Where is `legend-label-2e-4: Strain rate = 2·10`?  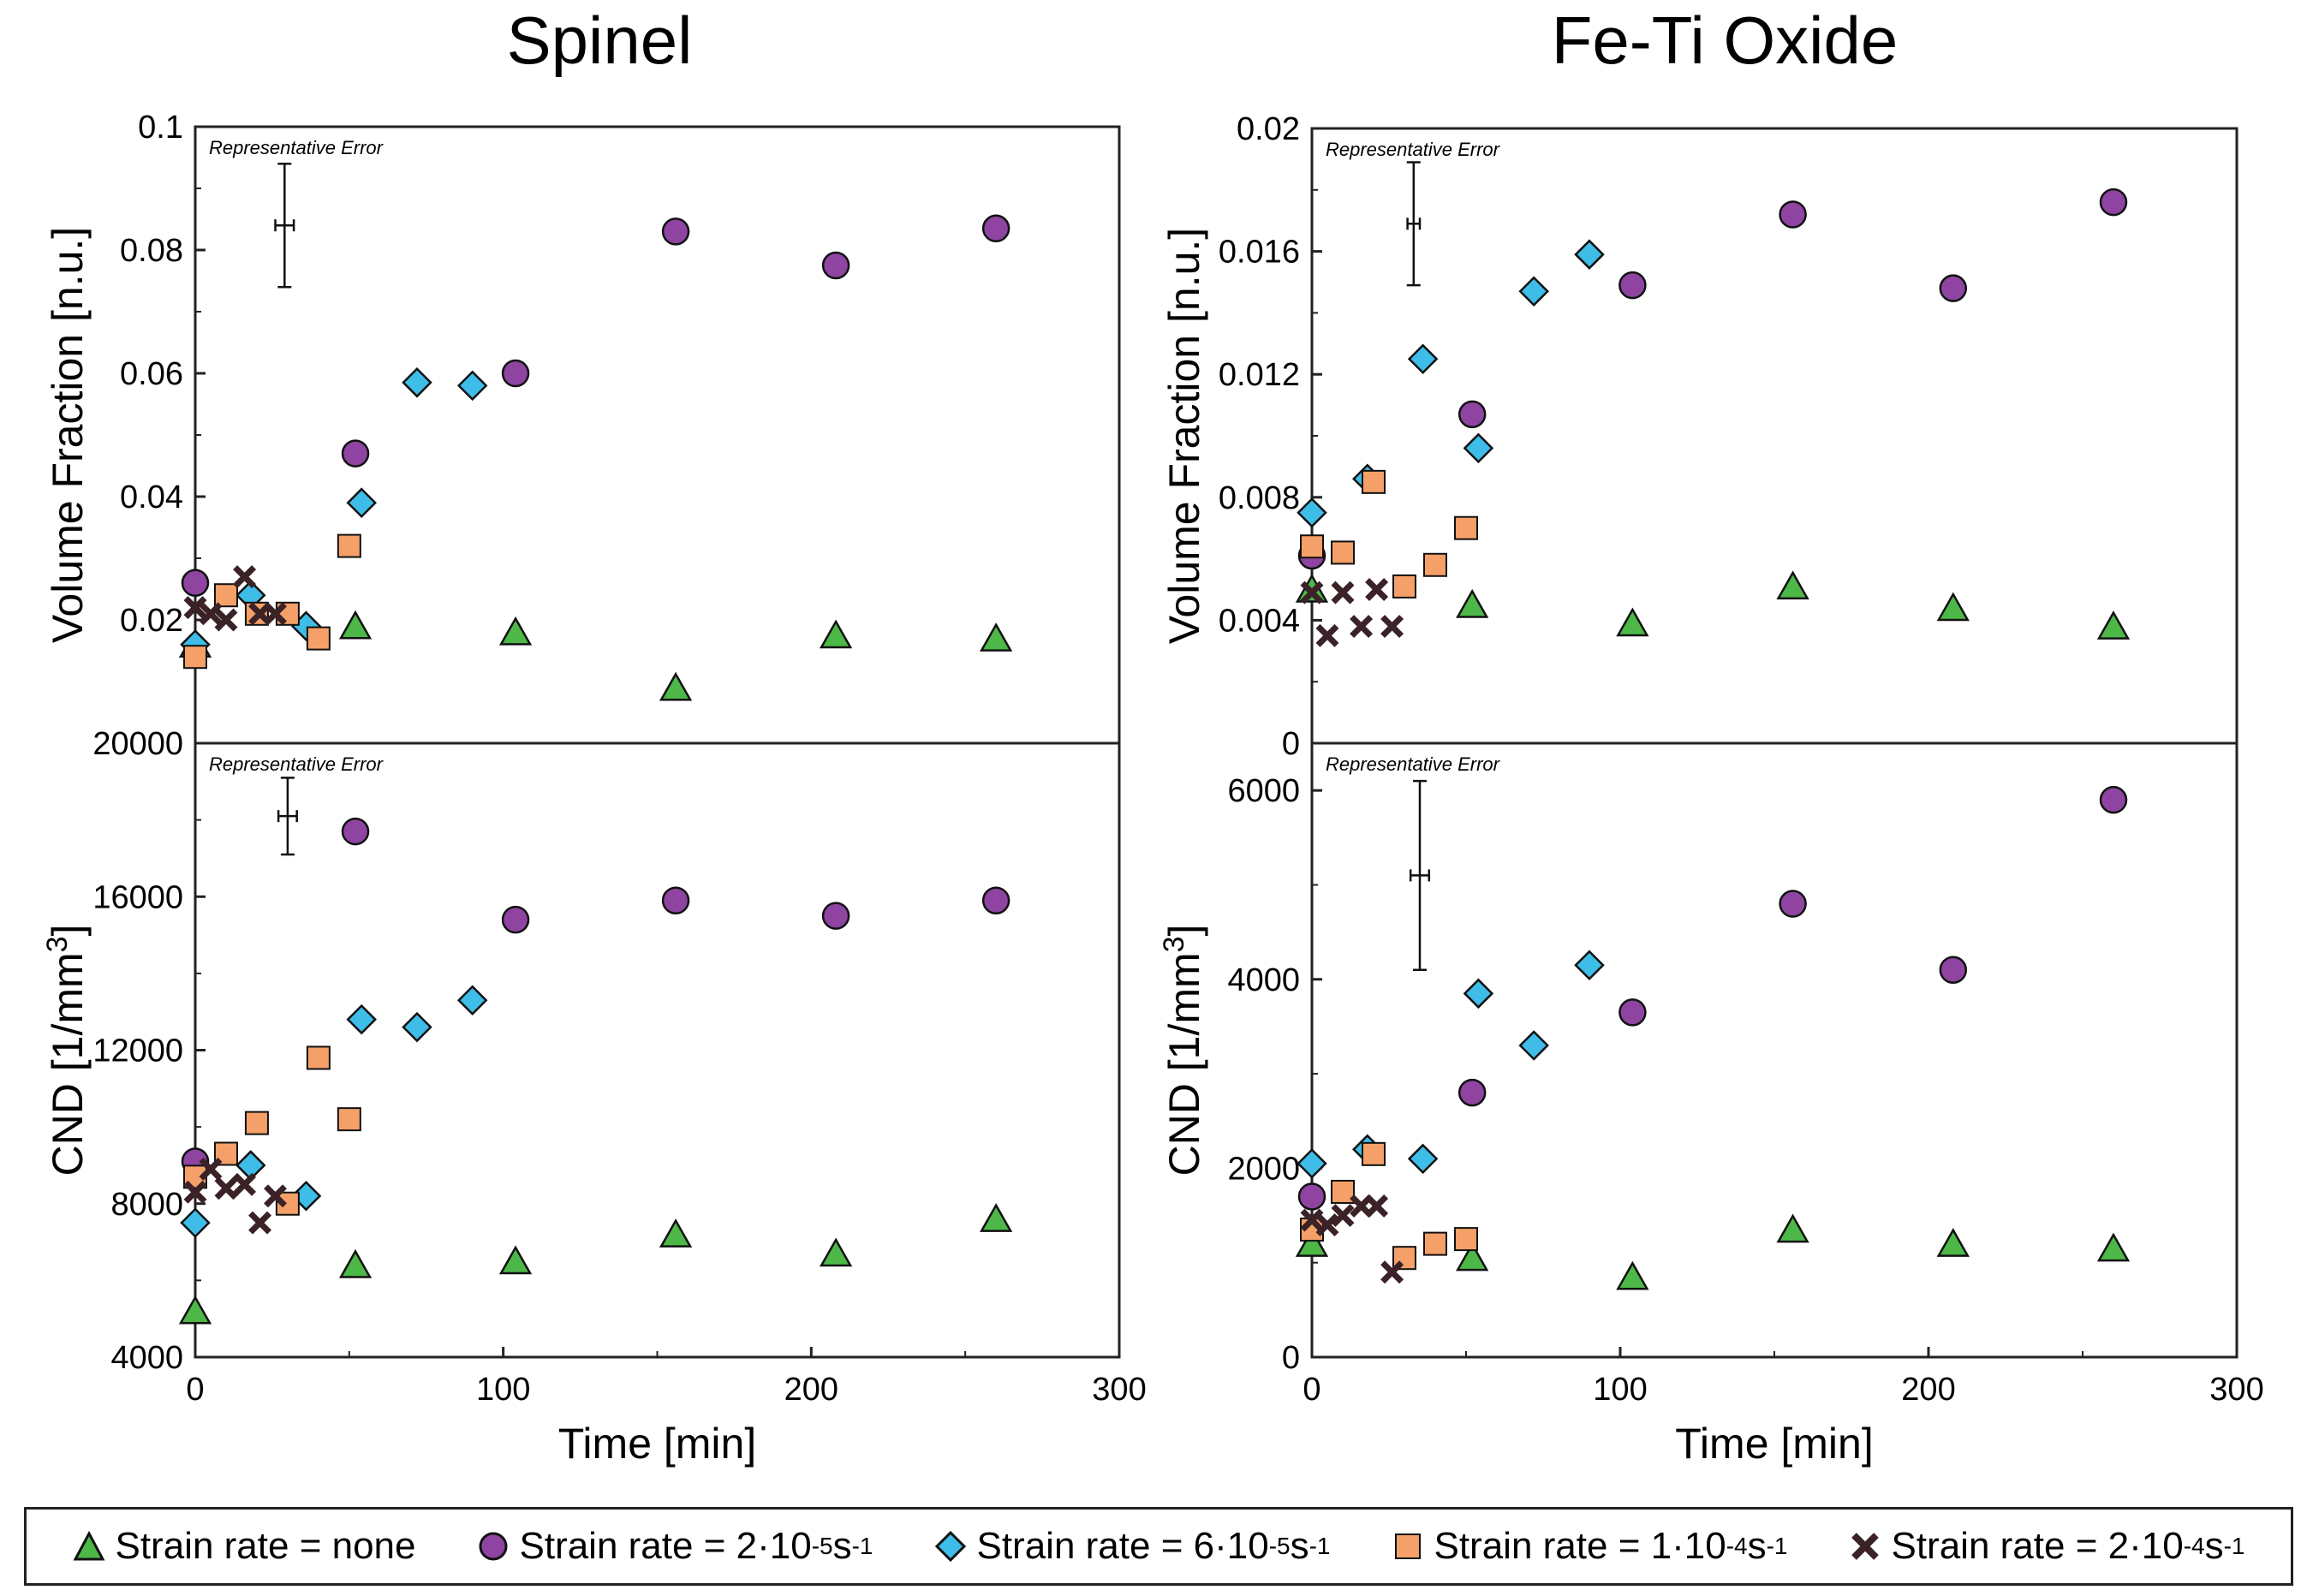 legend-label-2e-4: Strain rate = 2·10 is located at coordinates (2037, 1546).